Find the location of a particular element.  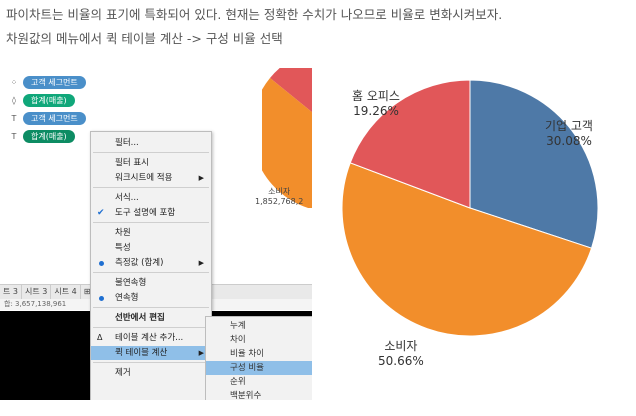

pie-label-corporate: 기업 고객 30.08% is located at coordinates (569, 134).